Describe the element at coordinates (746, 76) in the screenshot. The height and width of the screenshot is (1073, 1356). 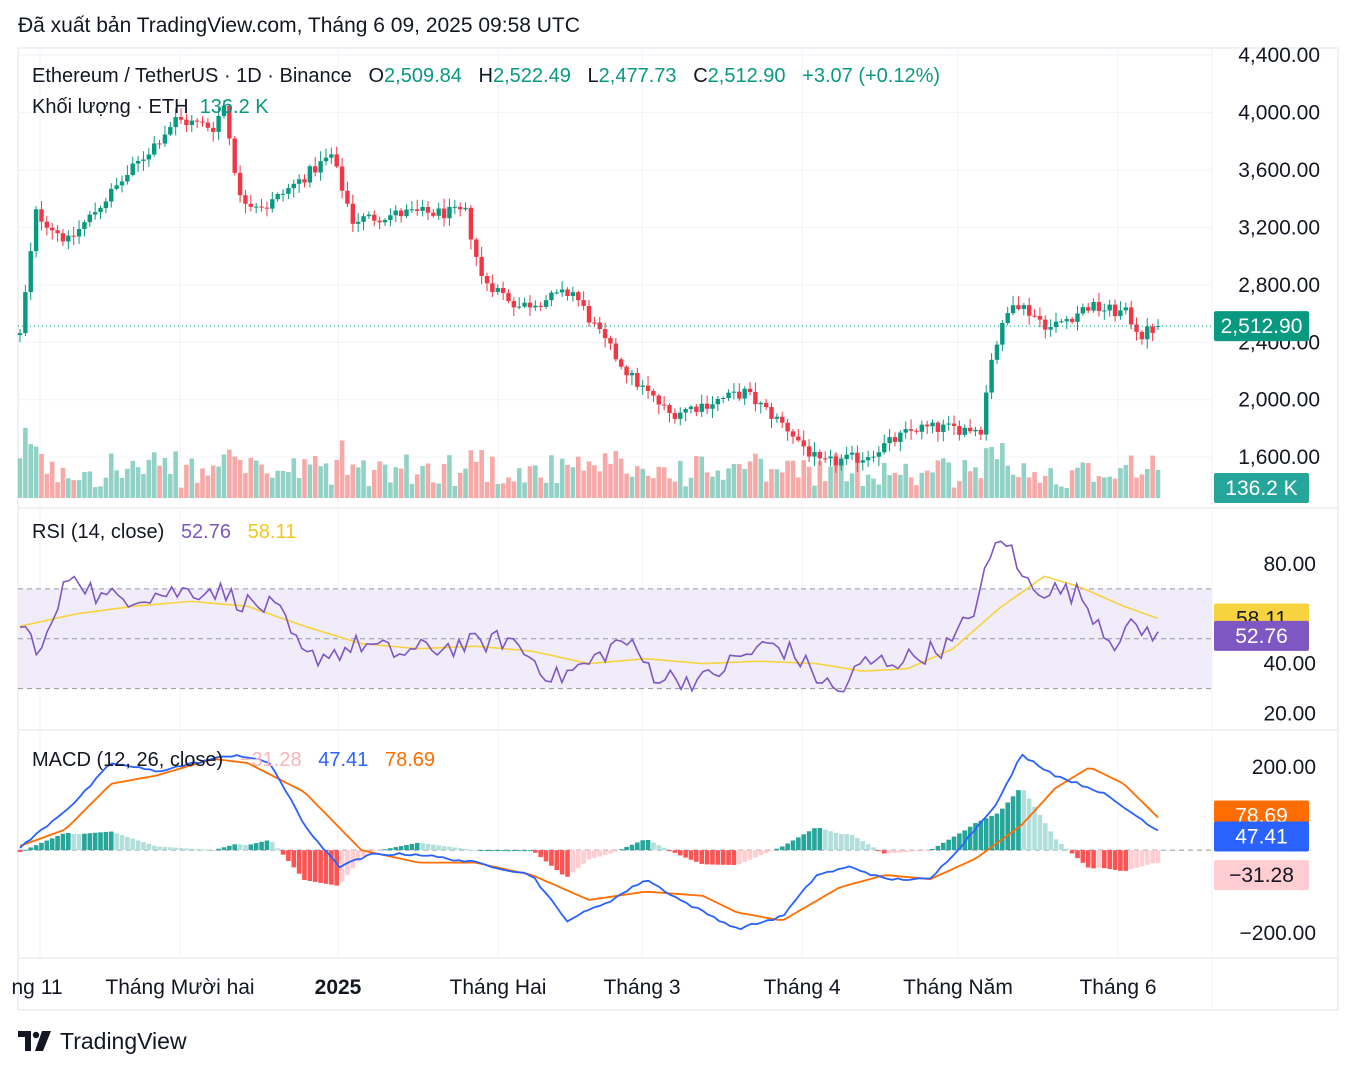
I see `close-value: 2,512.90` at that location.